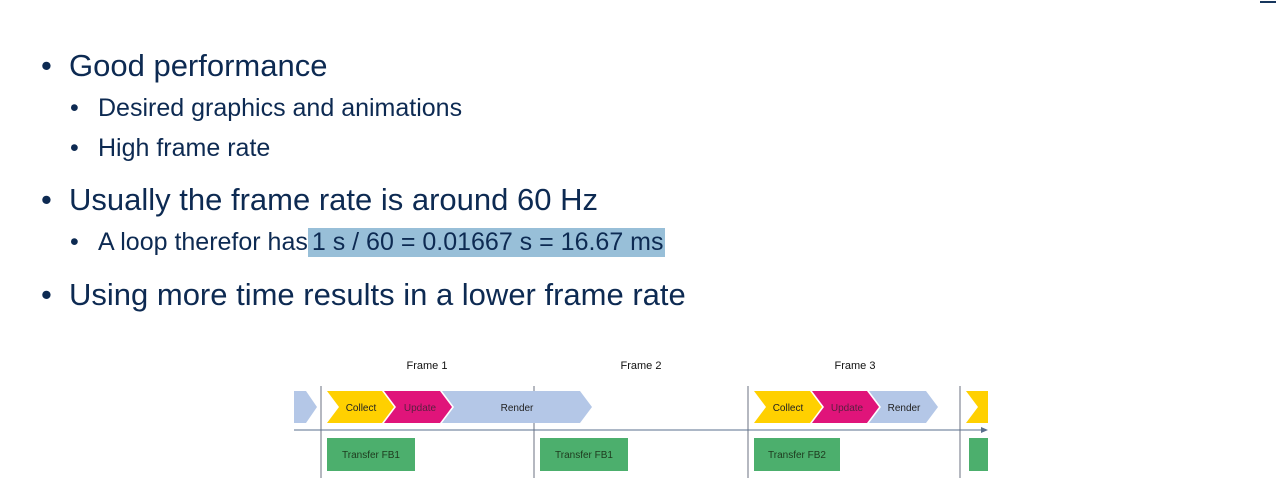  I want to click on time-axis-arrowhead, so click(984, 430).